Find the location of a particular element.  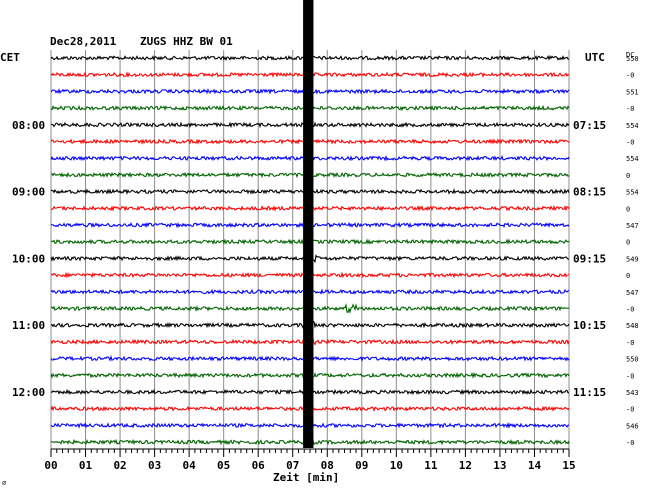

x-tick-label: 13 is located at coordinates (499, 465).